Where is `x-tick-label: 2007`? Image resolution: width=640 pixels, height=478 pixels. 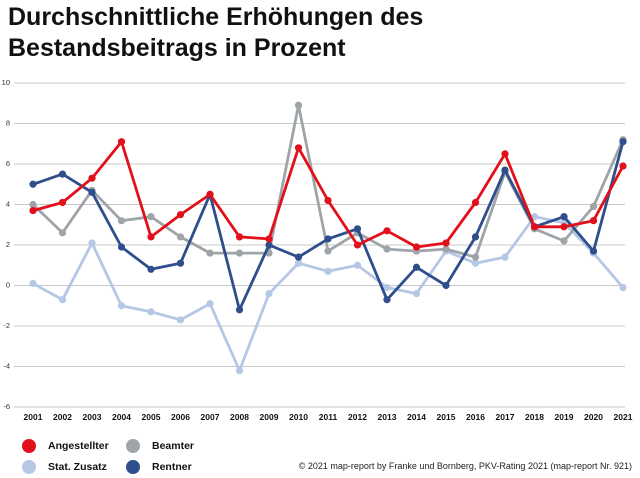
x-tick-label: 2007 is located at coordinates (210, 417).